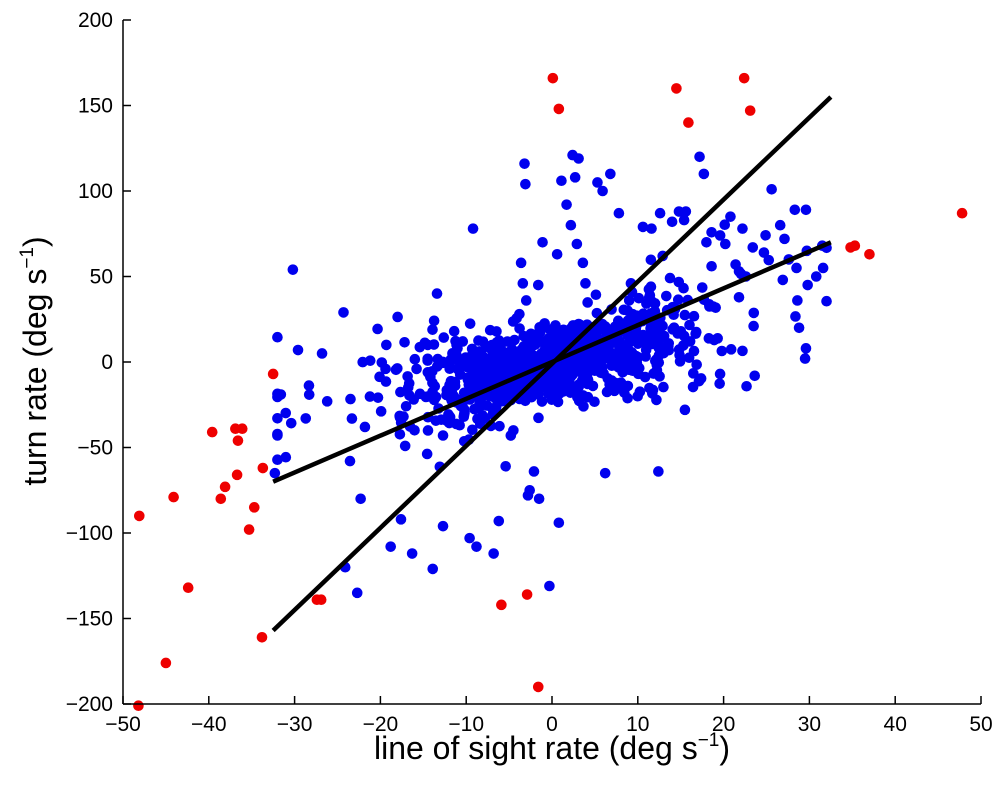  Describe the element at coordinates (295, 724) in the screenshot. I see `x-tick-label: −30` at that location.